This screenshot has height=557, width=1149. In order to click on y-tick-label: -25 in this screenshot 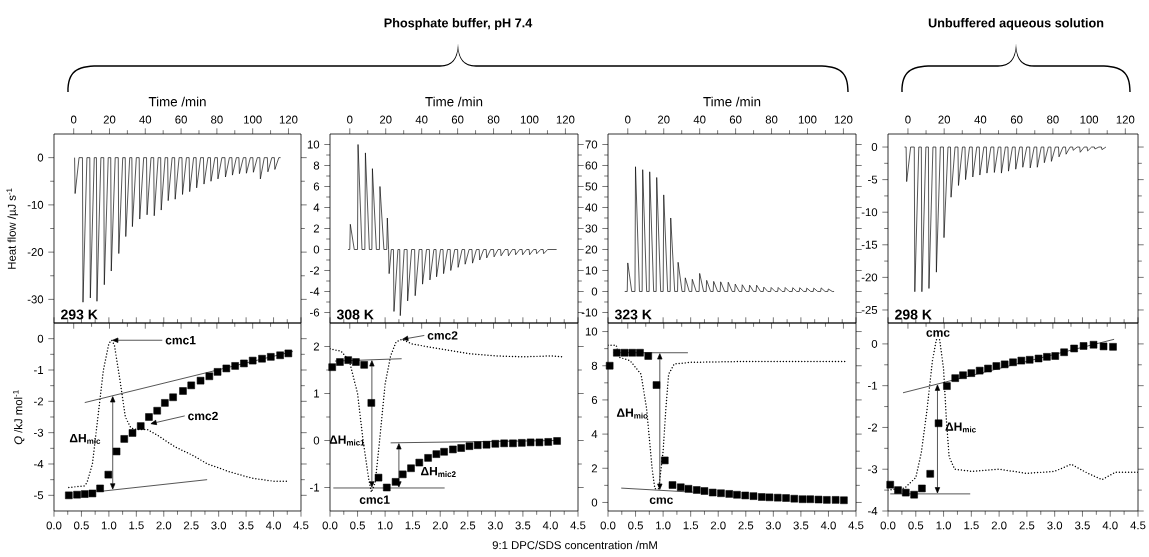, I will do `click(869, 309)`.